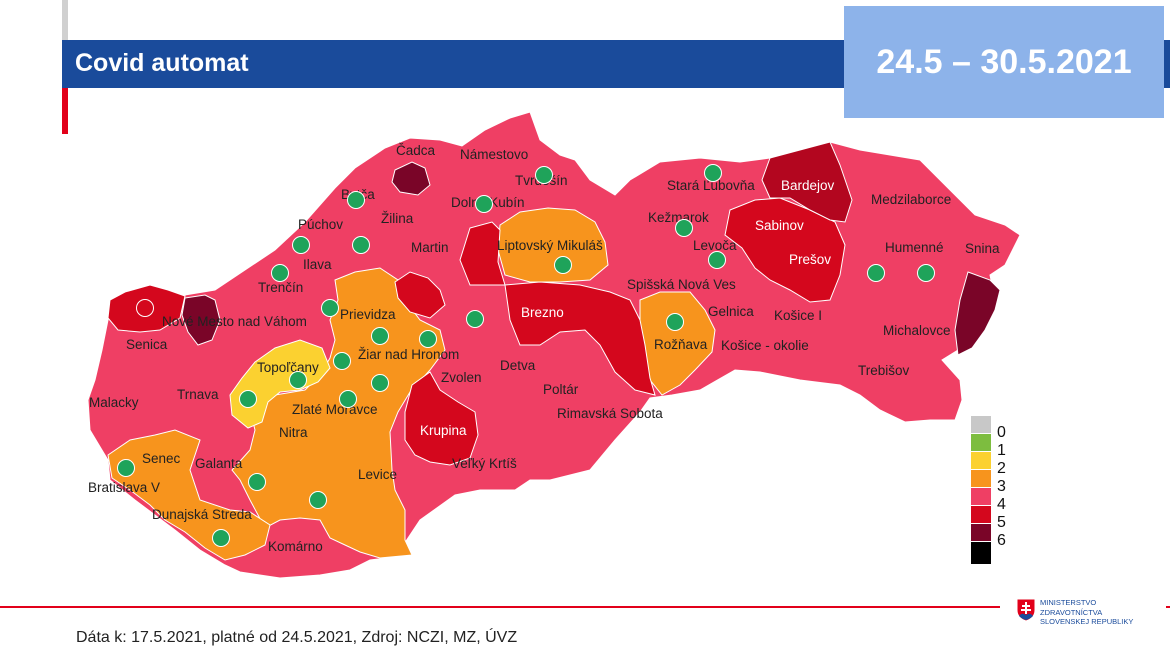 Image resolution: width=1170 pixels, height=660 pixels. I want to click on label-presov: Prešov, so click(810, 259).